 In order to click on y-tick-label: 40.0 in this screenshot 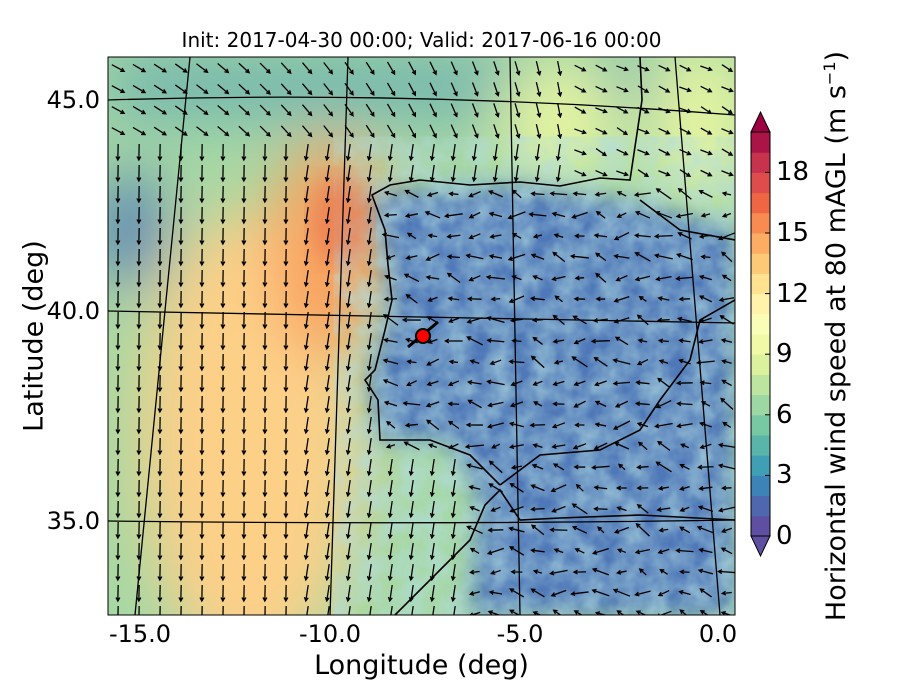, I will do `click(73, 311)`.